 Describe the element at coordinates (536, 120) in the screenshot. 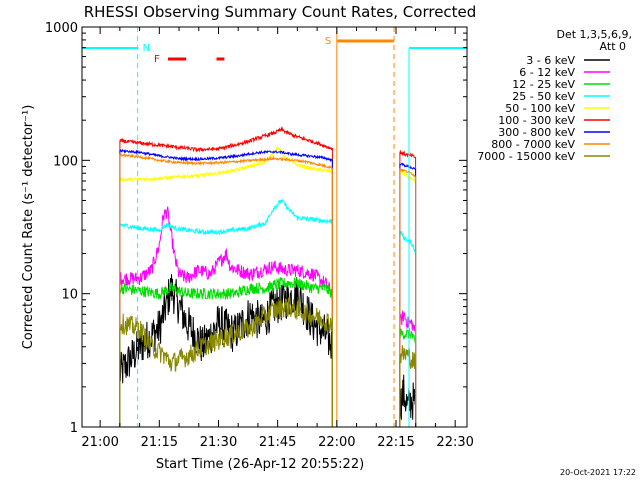

I see `legend-entry-label: 100 - 300 keV` at that location.